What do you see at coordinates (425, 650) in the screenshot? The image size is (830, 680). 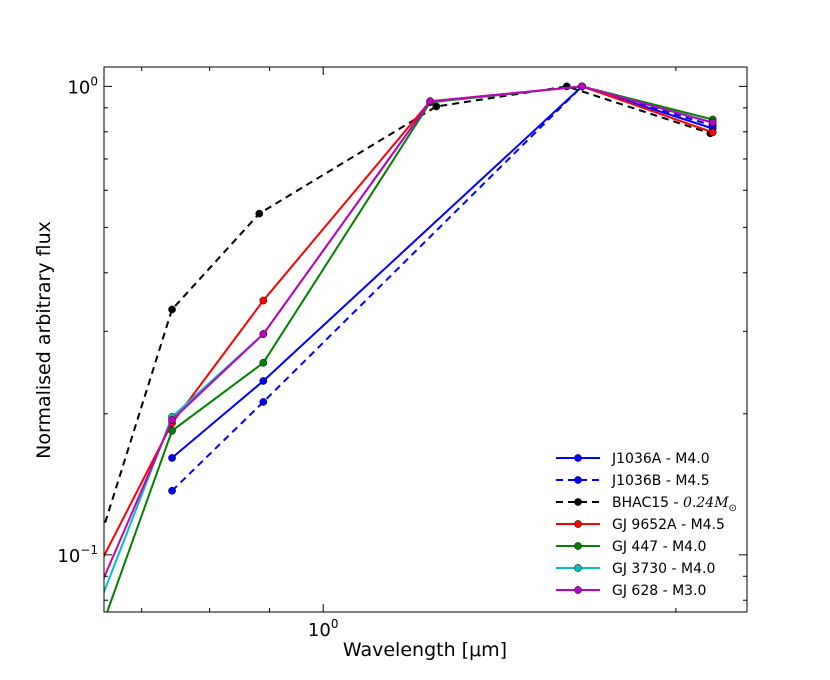 I see `x-axis-label: Wavelength [μm]` at bounding box center [425, 650].